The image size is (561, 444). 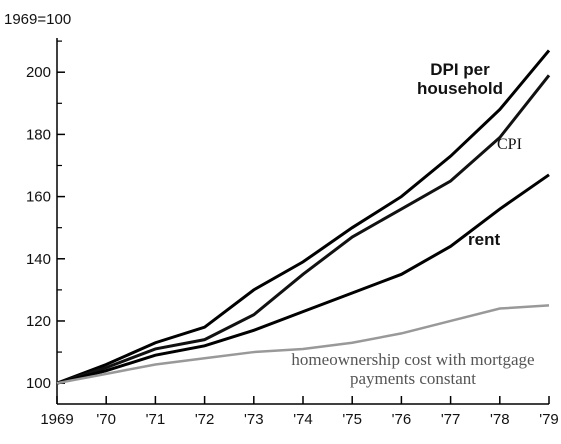 What do you see at coordinates (56, 419) in the screenshot?
I see `x-tick-label: 1969` at bounding box center [56, 419].